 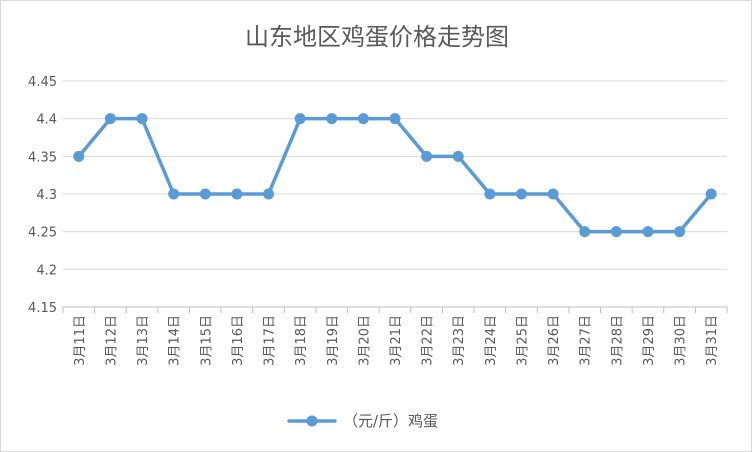 I want to click on x-tick-label: 3月15日, so click(x=206, y=340).